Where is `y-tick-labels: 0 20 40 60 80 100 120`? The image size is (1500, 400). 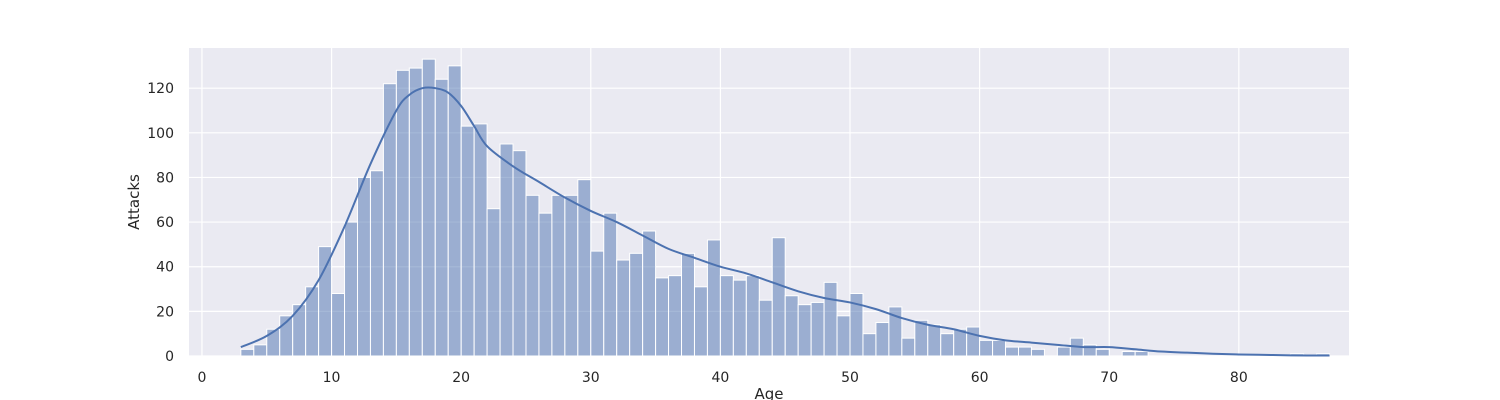 y-tick-labels: 0 20 40 60 80 100 120 is located at coordinates (160, 223).